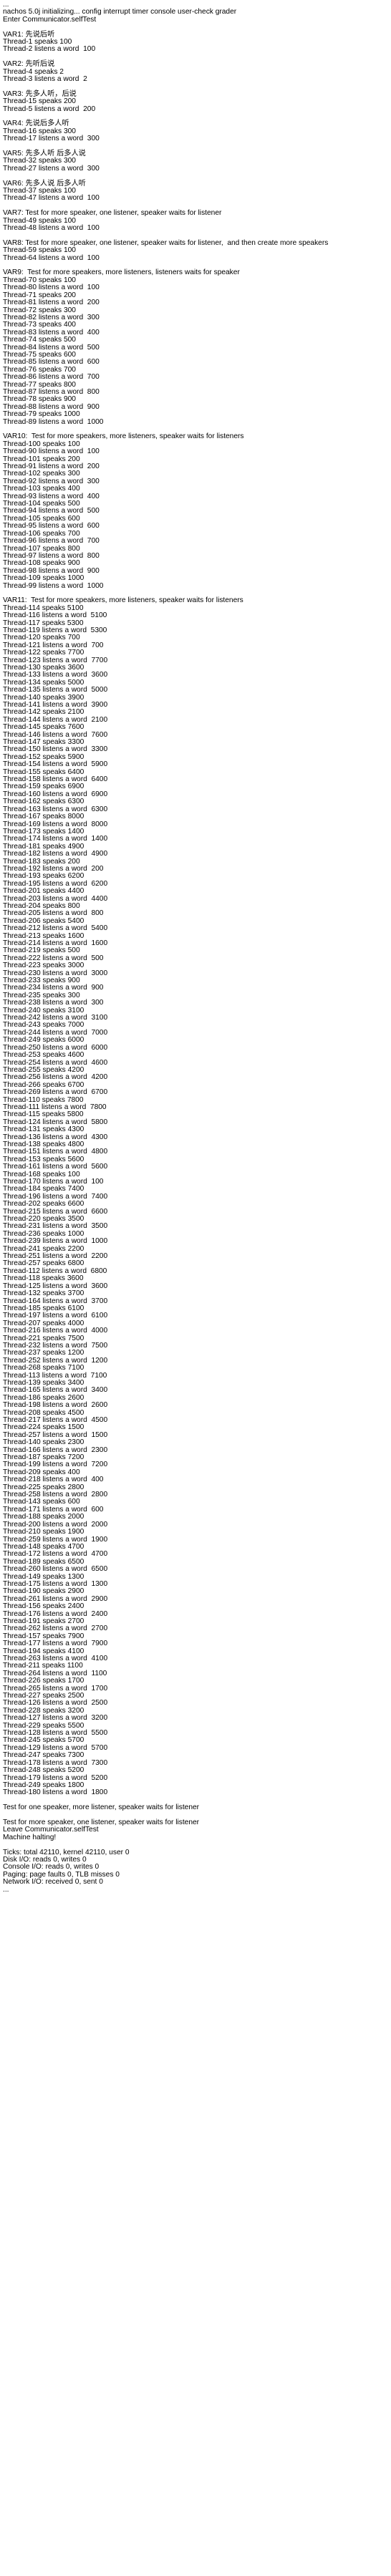 The image size is (391, 2576). What do you see at coordinates (42, 414) in the screenshot?
I see `console-line: Thread-79 speaks 1000` at bounding box center [42, 414].